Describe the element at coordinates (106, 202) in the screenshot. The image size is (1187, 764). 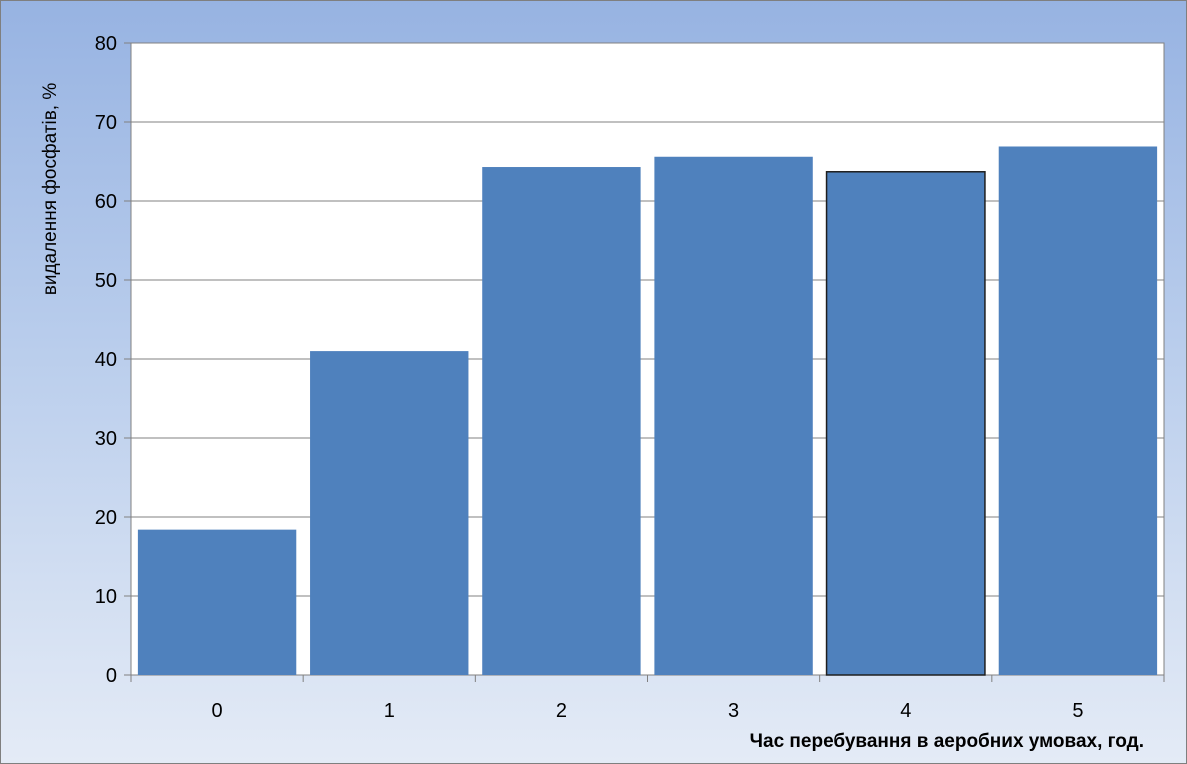
I see `y-tick-label: 60` at that location.